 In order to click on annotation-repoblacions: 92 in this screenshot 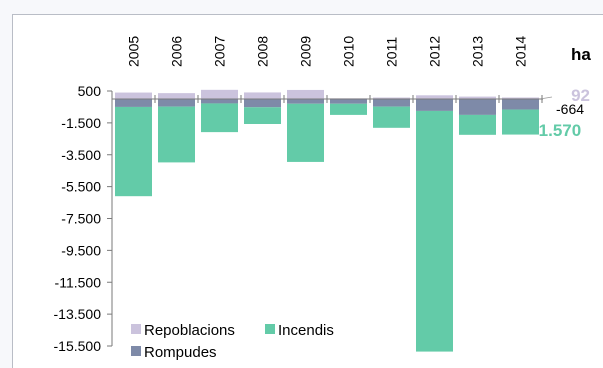, I will do `click(580, 95)`.